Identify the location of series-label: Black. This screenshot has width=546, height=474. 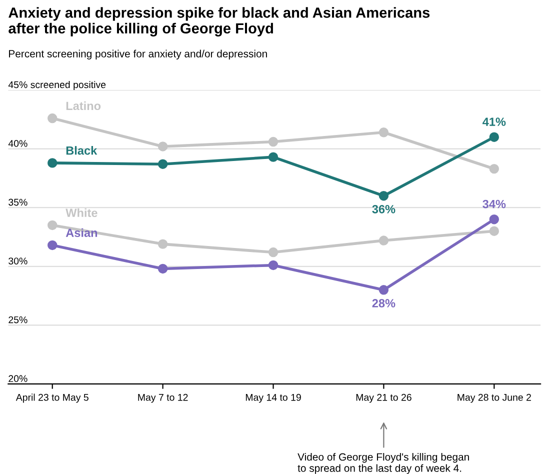
(82, 150).